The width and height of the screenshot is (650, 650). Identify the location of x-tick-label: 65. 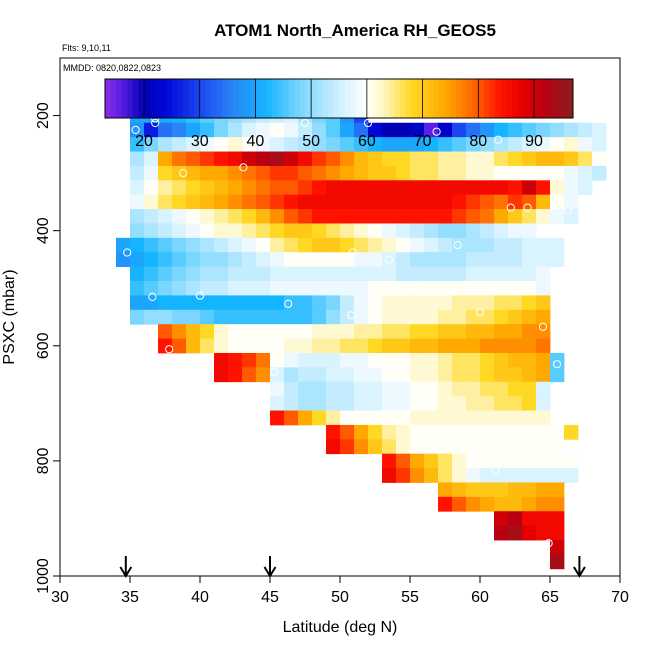
(550, 597).